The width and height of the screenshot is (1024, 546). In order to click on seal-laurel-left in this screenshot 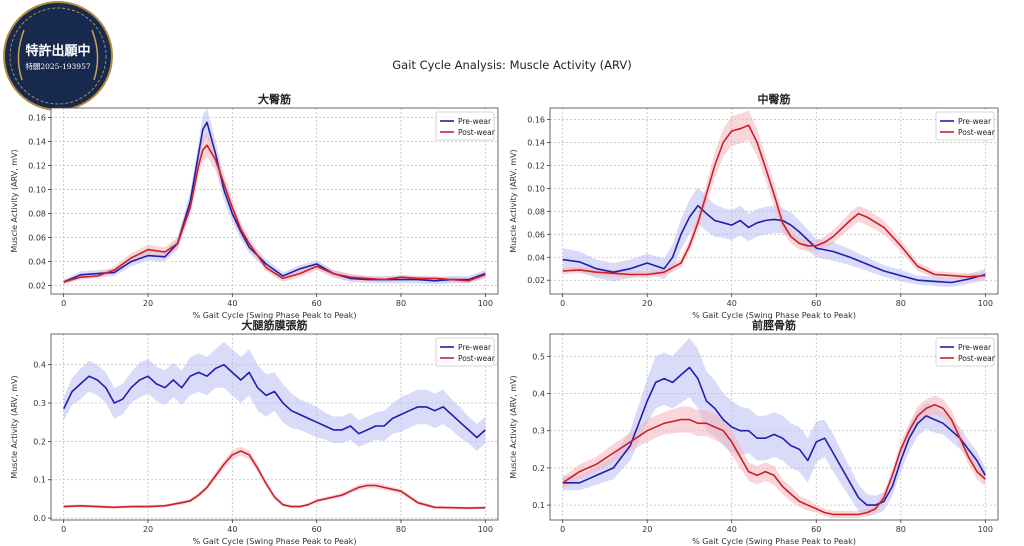, I will do `click(21, 55)`.